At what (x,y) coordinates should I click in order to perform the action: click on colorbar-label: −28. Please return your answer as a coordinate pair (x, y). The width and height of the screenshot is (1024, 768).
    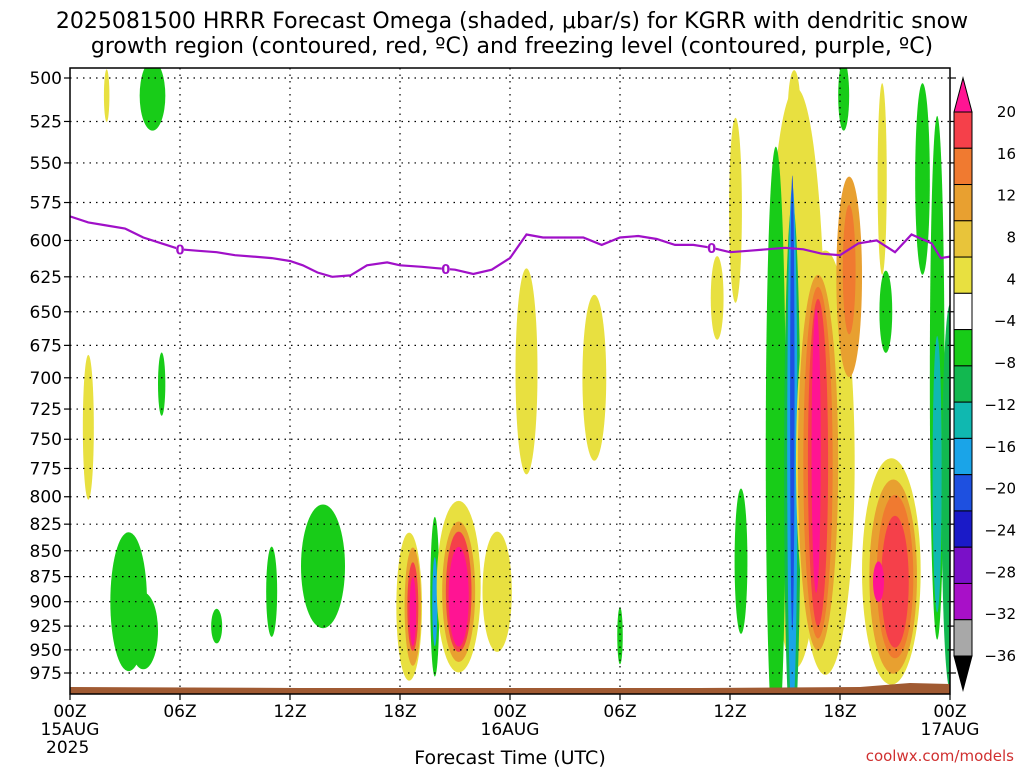
    Looking at the image, I should click on (1000, 572).